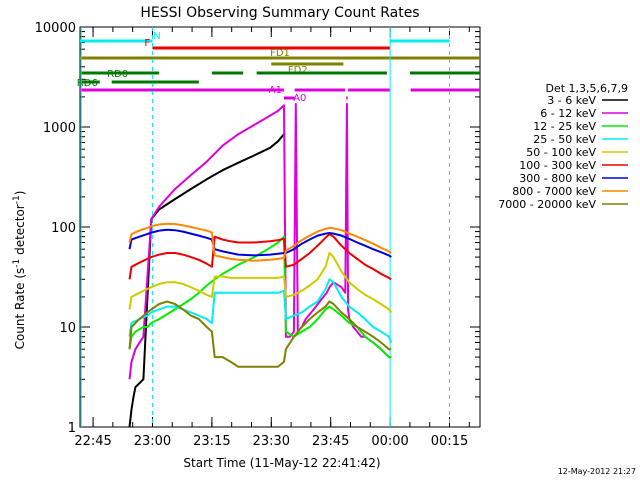 The image size is (640, 480). I want to click on y-tick-label: 10000, so click(55, 28).